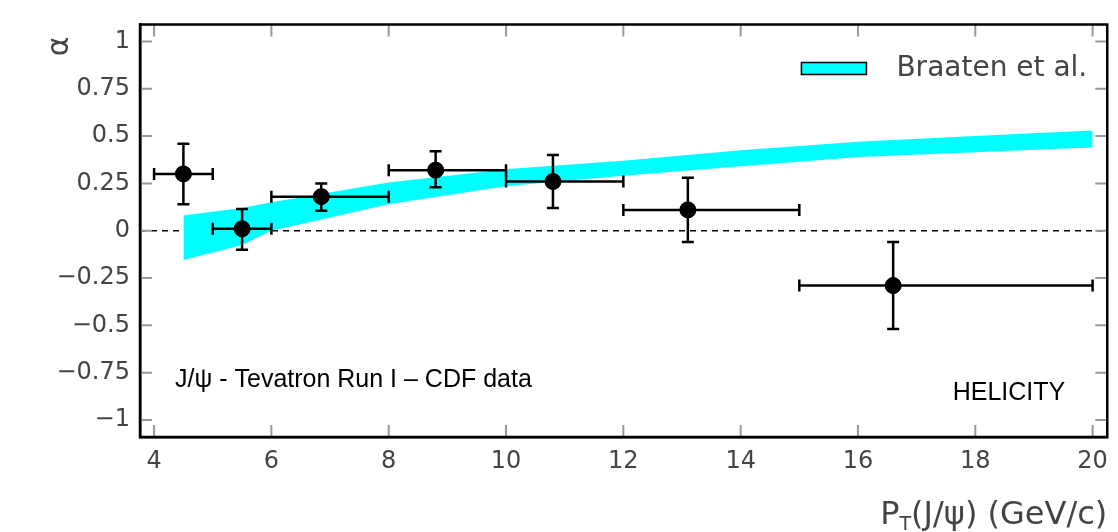  Describe the element at coordinates (100, 323) in the screenshot. I see `y-tick-label: −0.5` at that location.